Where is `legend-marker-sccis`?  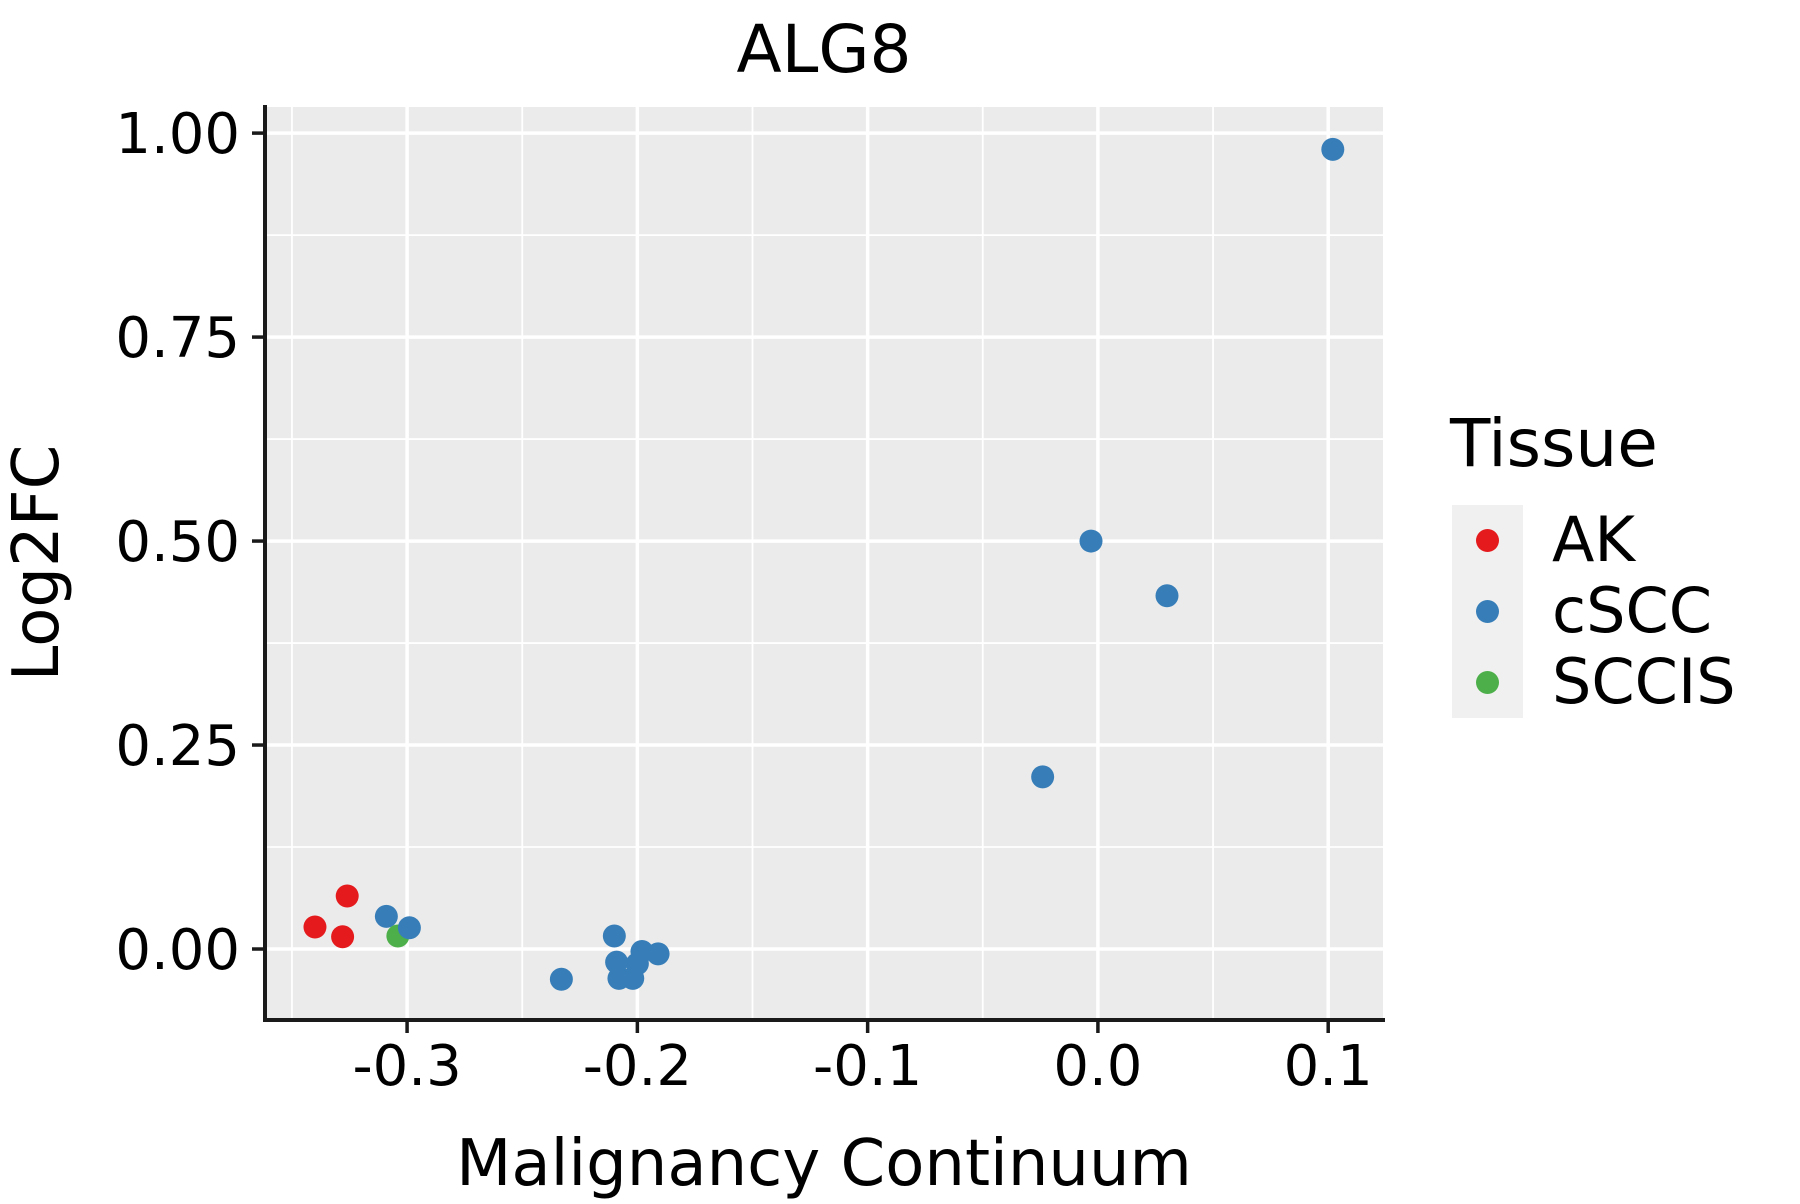
legend-marker-sccis is located at coordinates (1487, 682).